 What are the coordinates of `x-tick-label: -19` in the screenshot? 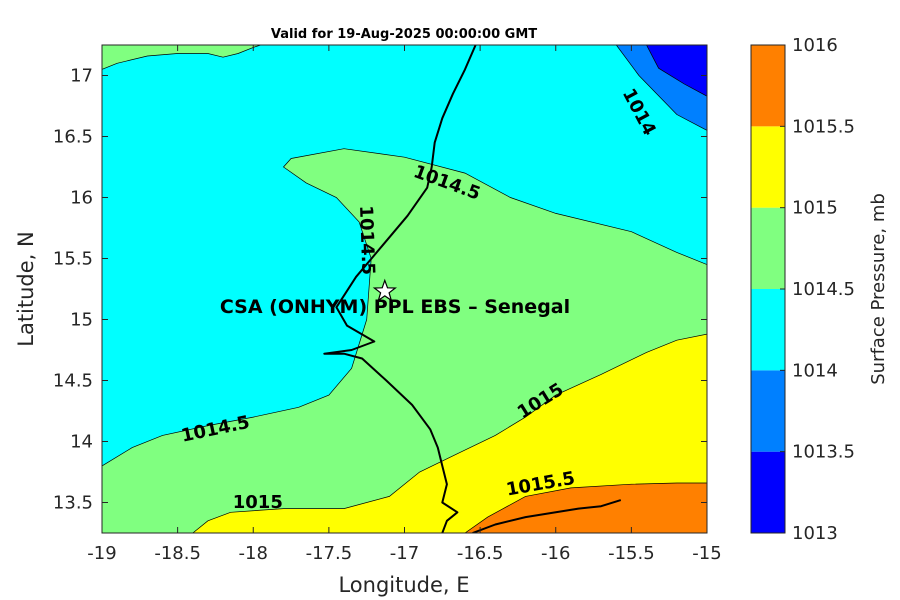 It's located at (101, 553).